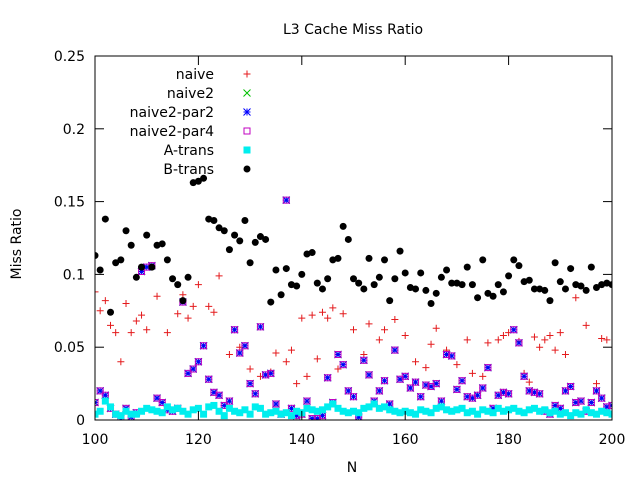 Image resolution: width=640 pixels, height=484 pixels. What do you see at coordinates (17, 244) in the screenshot?
I see `y-axis-label: Miss Ratio` at bounding box center [17, 244].